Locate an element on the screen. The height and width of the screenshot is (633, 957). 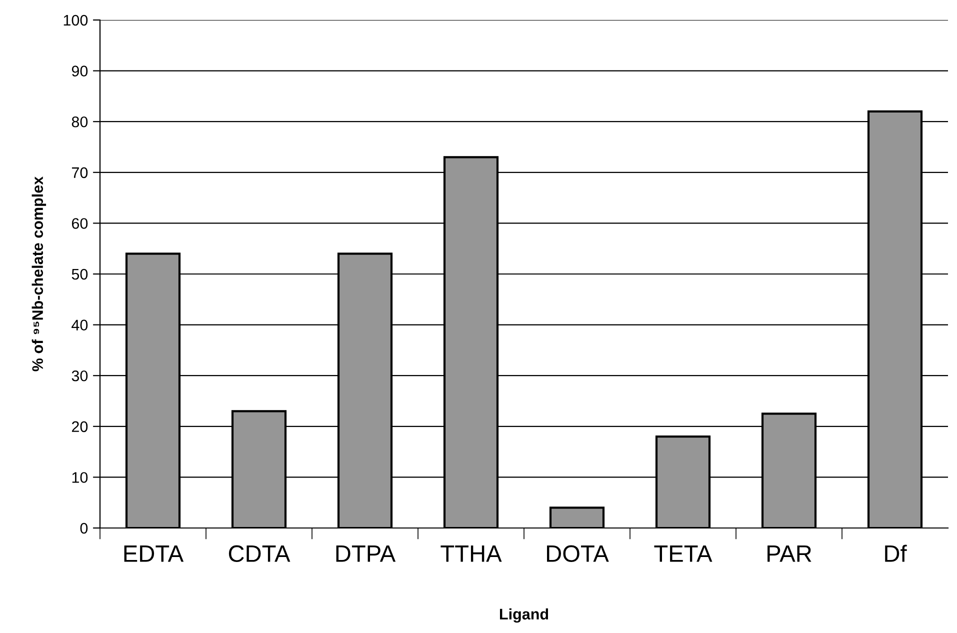
x-tick-label: CDTA is located at coordinates (259, 553).